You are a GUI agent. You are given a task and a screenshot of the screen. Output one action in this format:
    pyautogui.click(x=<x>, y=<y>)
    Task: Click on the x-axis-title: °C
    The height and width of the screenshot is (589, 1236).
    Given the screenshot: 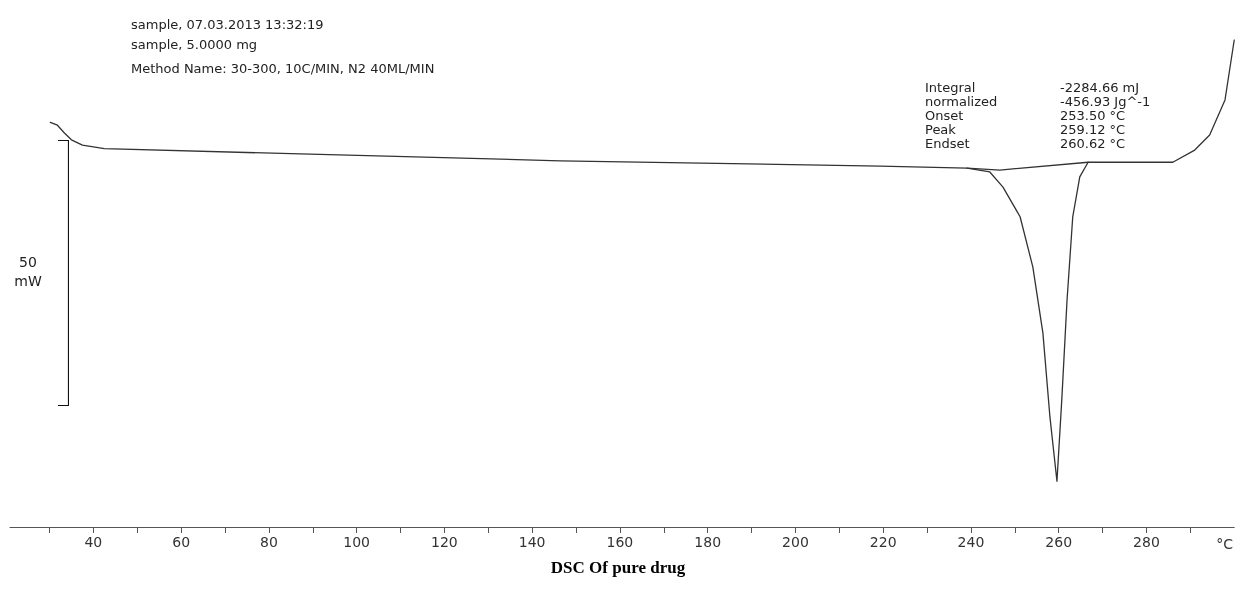 What is the action you would take?
    pyautogui.click(x=1225, y=544)
    